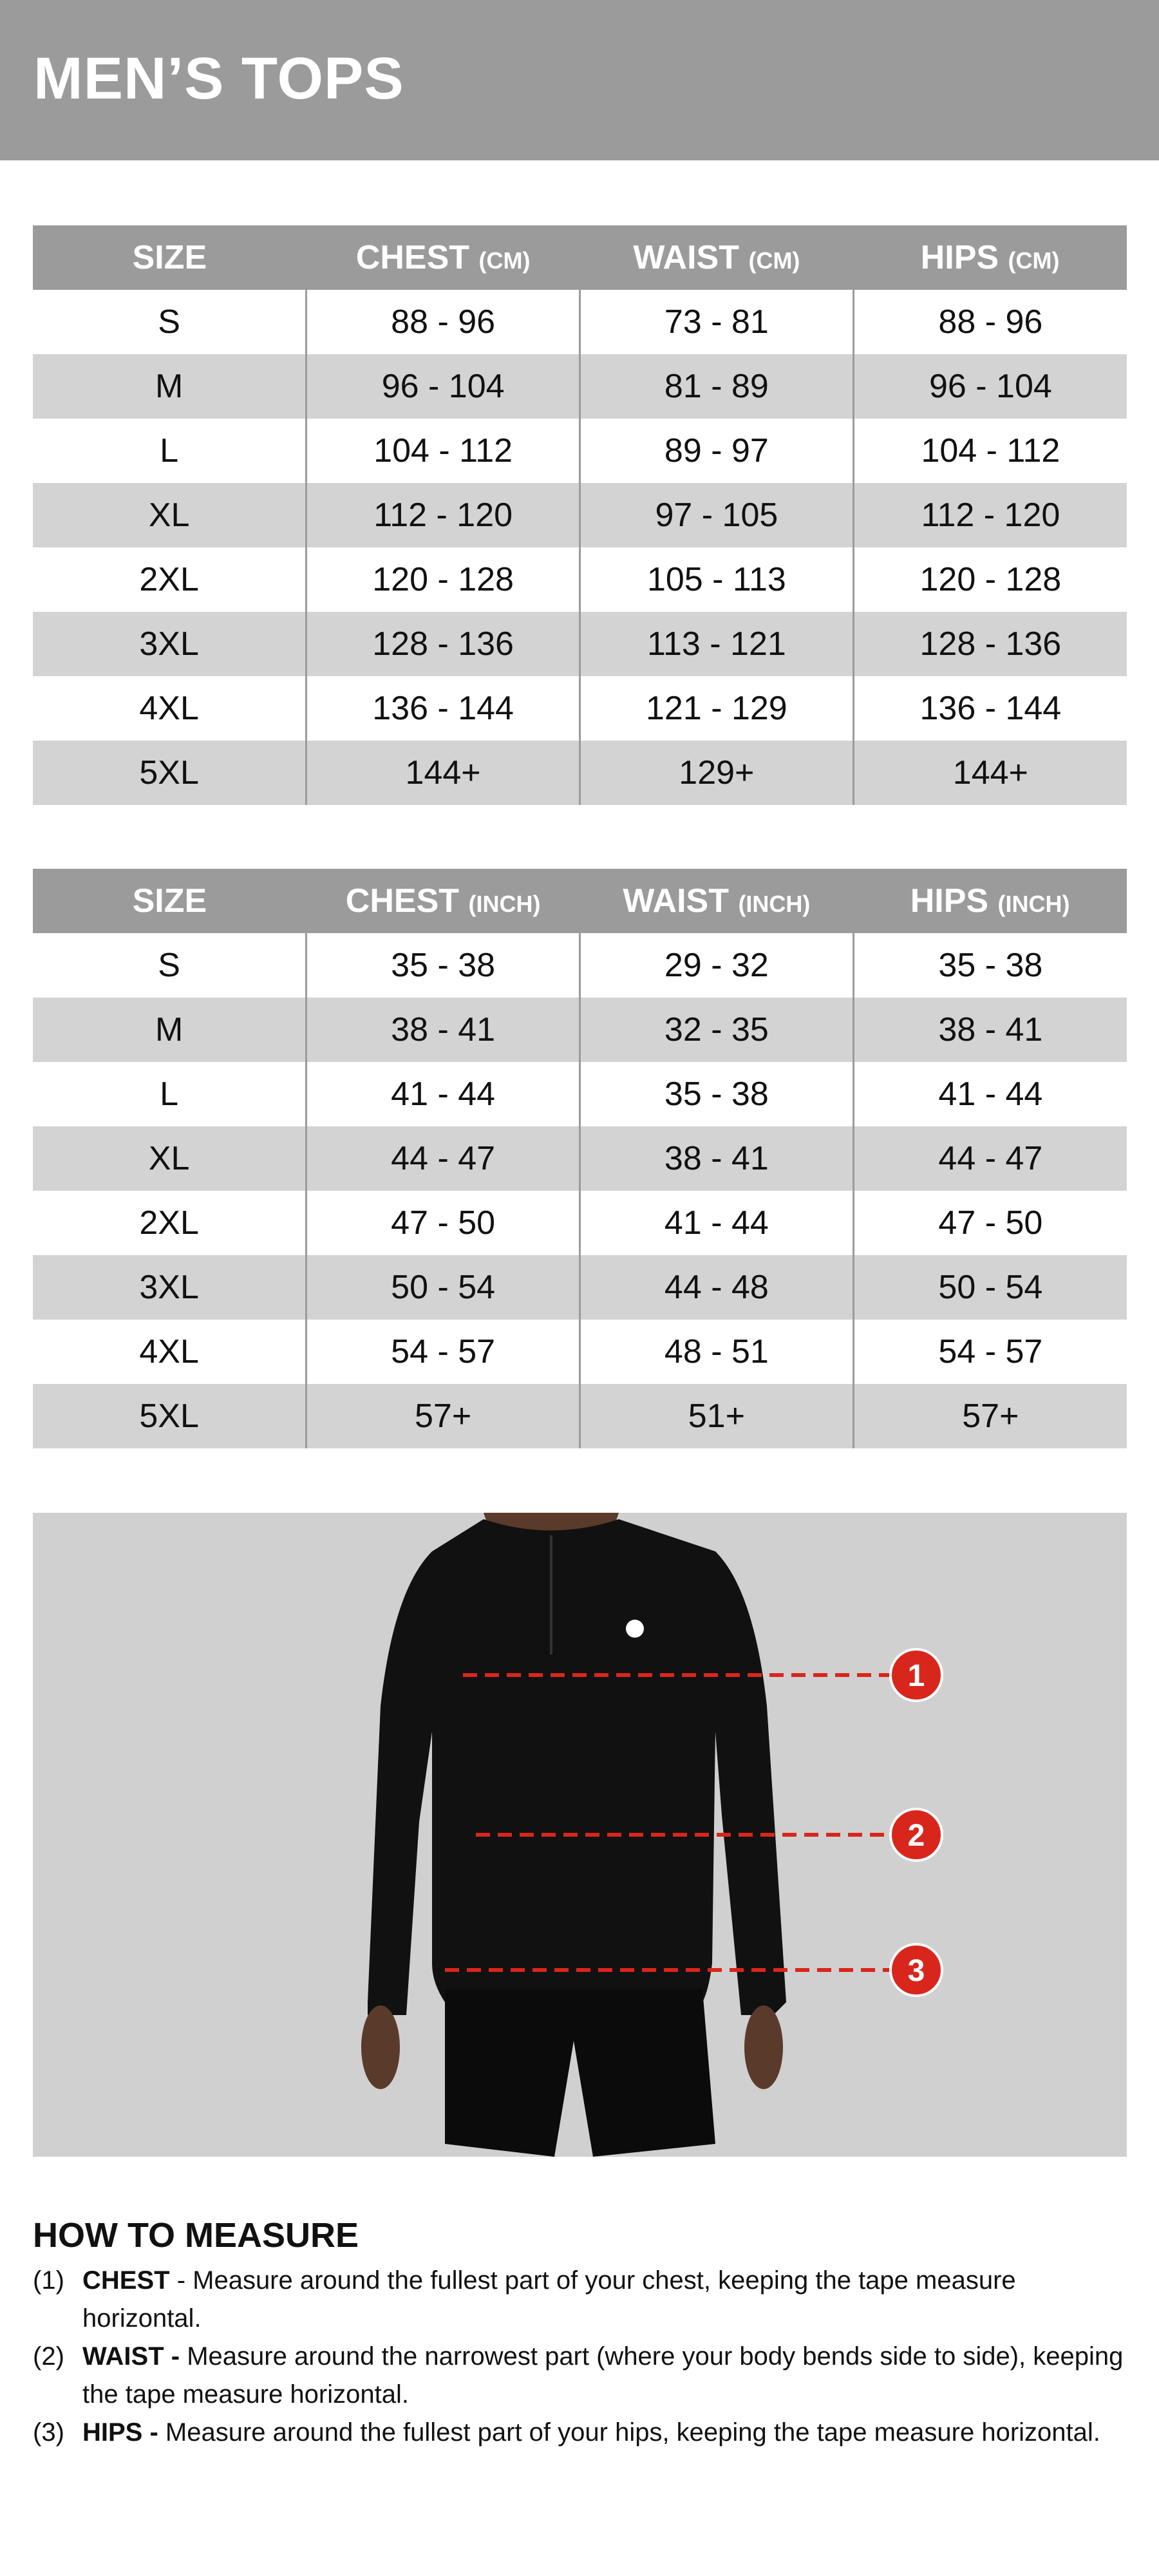 This screenshot has width=1159, height=2576. What do you see at coordinates (959, 257) in the screenshot?
I see `column-label: HIPS` at bounding box center [959, 257].